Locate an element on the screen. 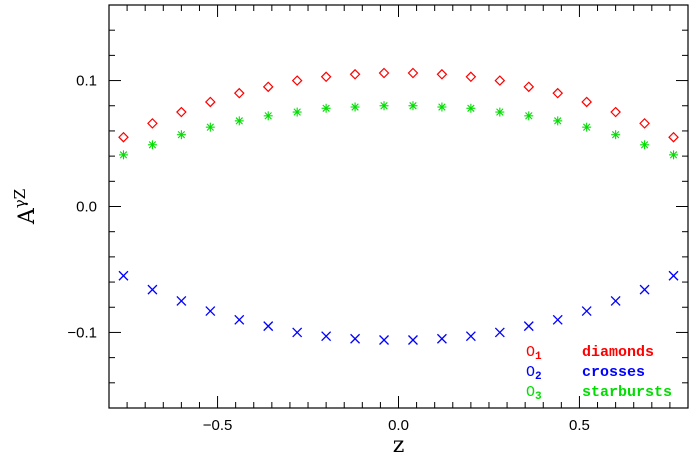 This screenshot has width=698, height=458. y-tick-label: 0.1 is located at coordinates (86, 81).